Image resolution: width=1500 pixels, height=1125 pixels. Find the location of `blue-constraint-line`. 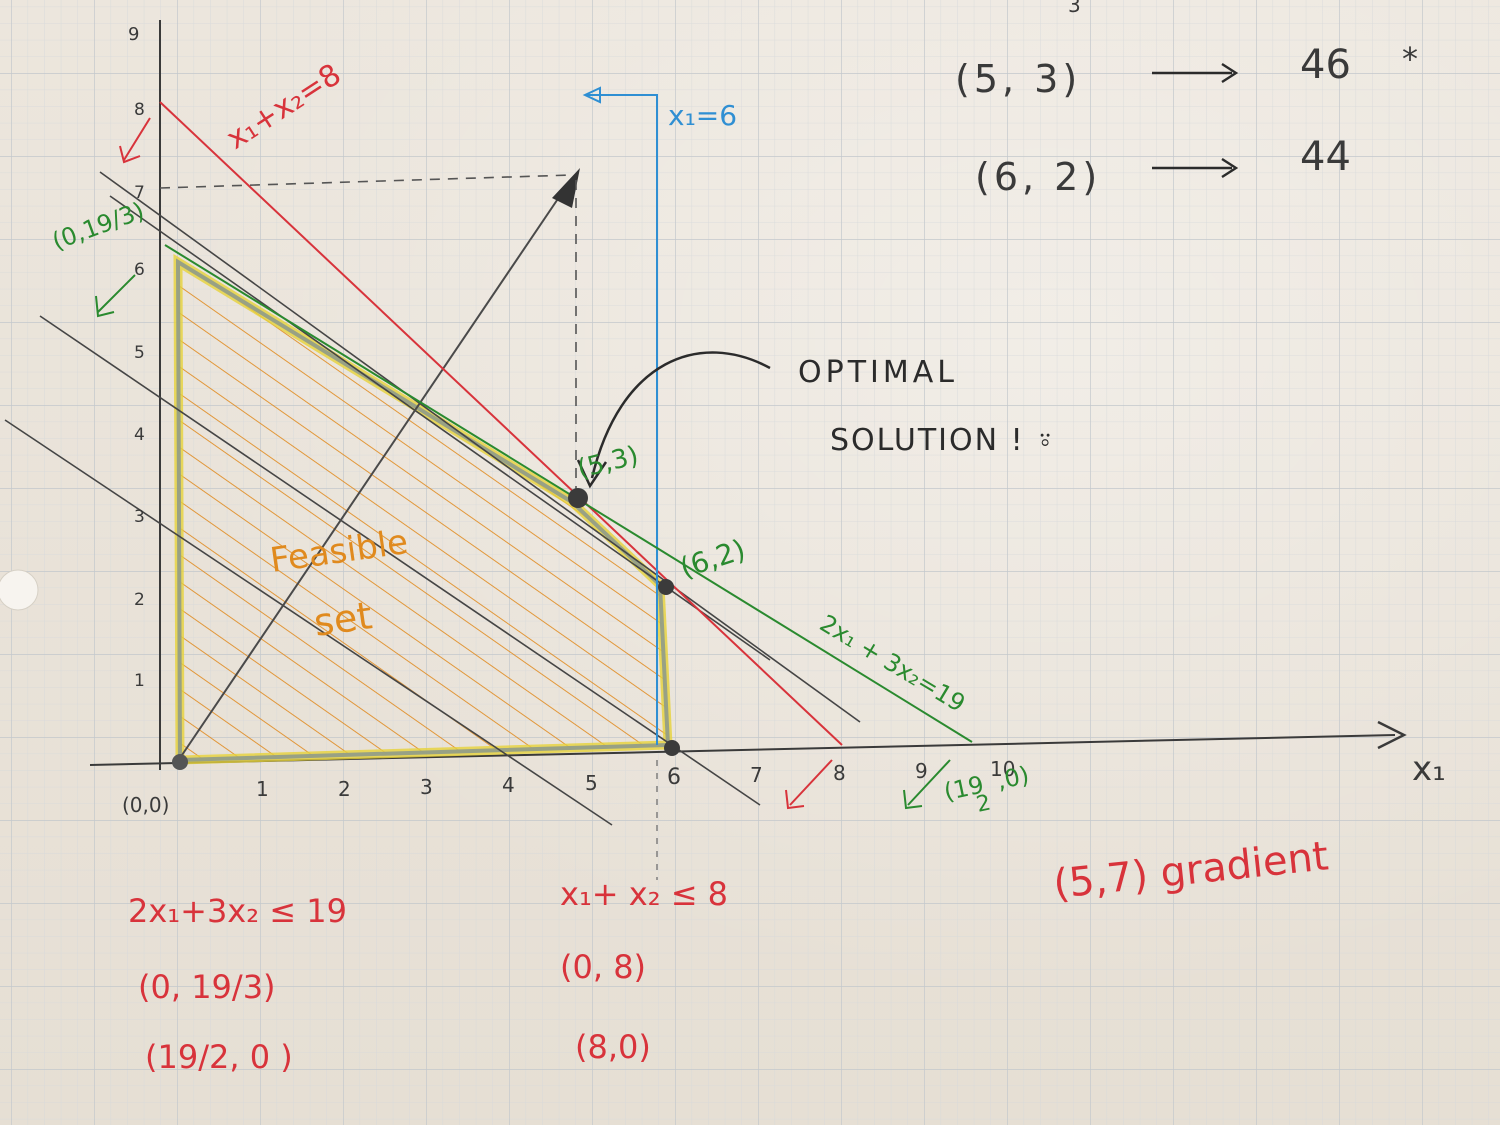

blue-constraint-line is located at coordinates (621, 419).